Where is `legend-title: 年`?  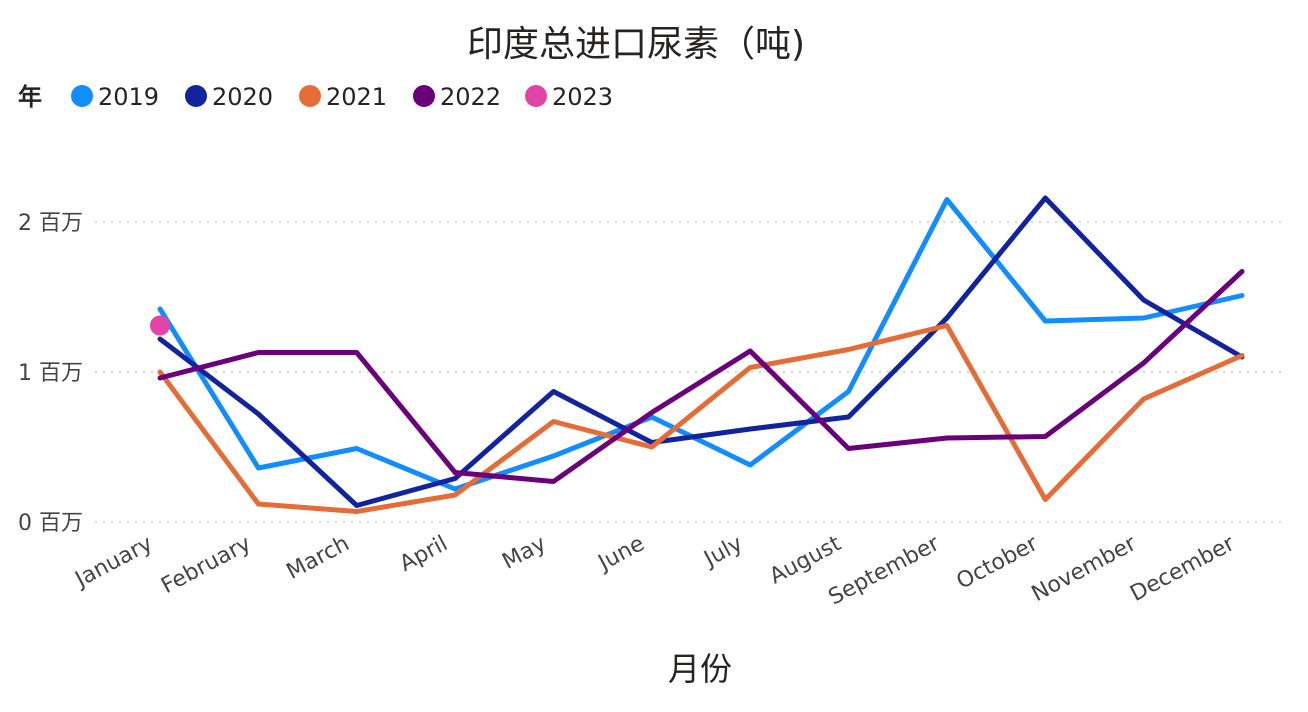 legend-title: 年 is located at coordinates (30, 97).